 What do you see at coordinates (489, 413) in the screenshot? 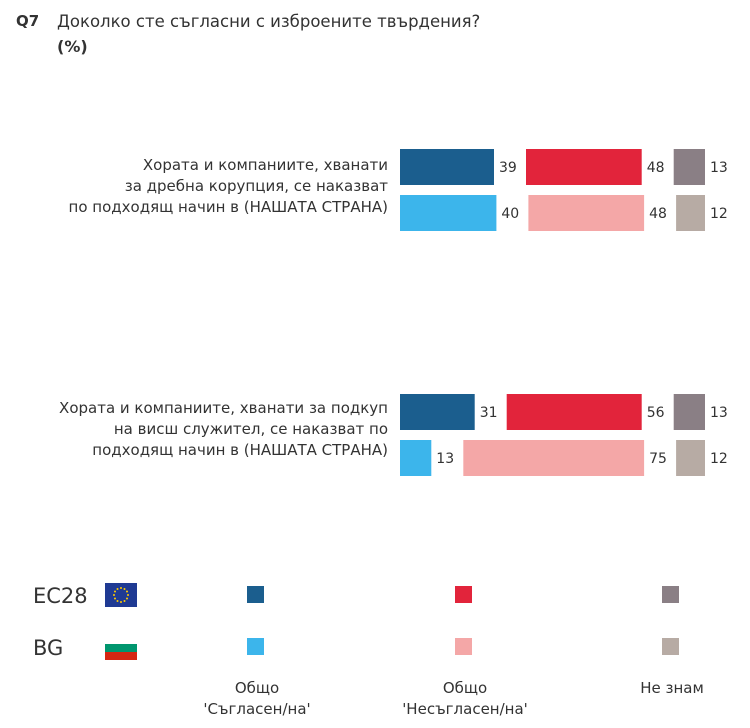
I see `bar-value-label: 31` at bounding box center [489, 413].